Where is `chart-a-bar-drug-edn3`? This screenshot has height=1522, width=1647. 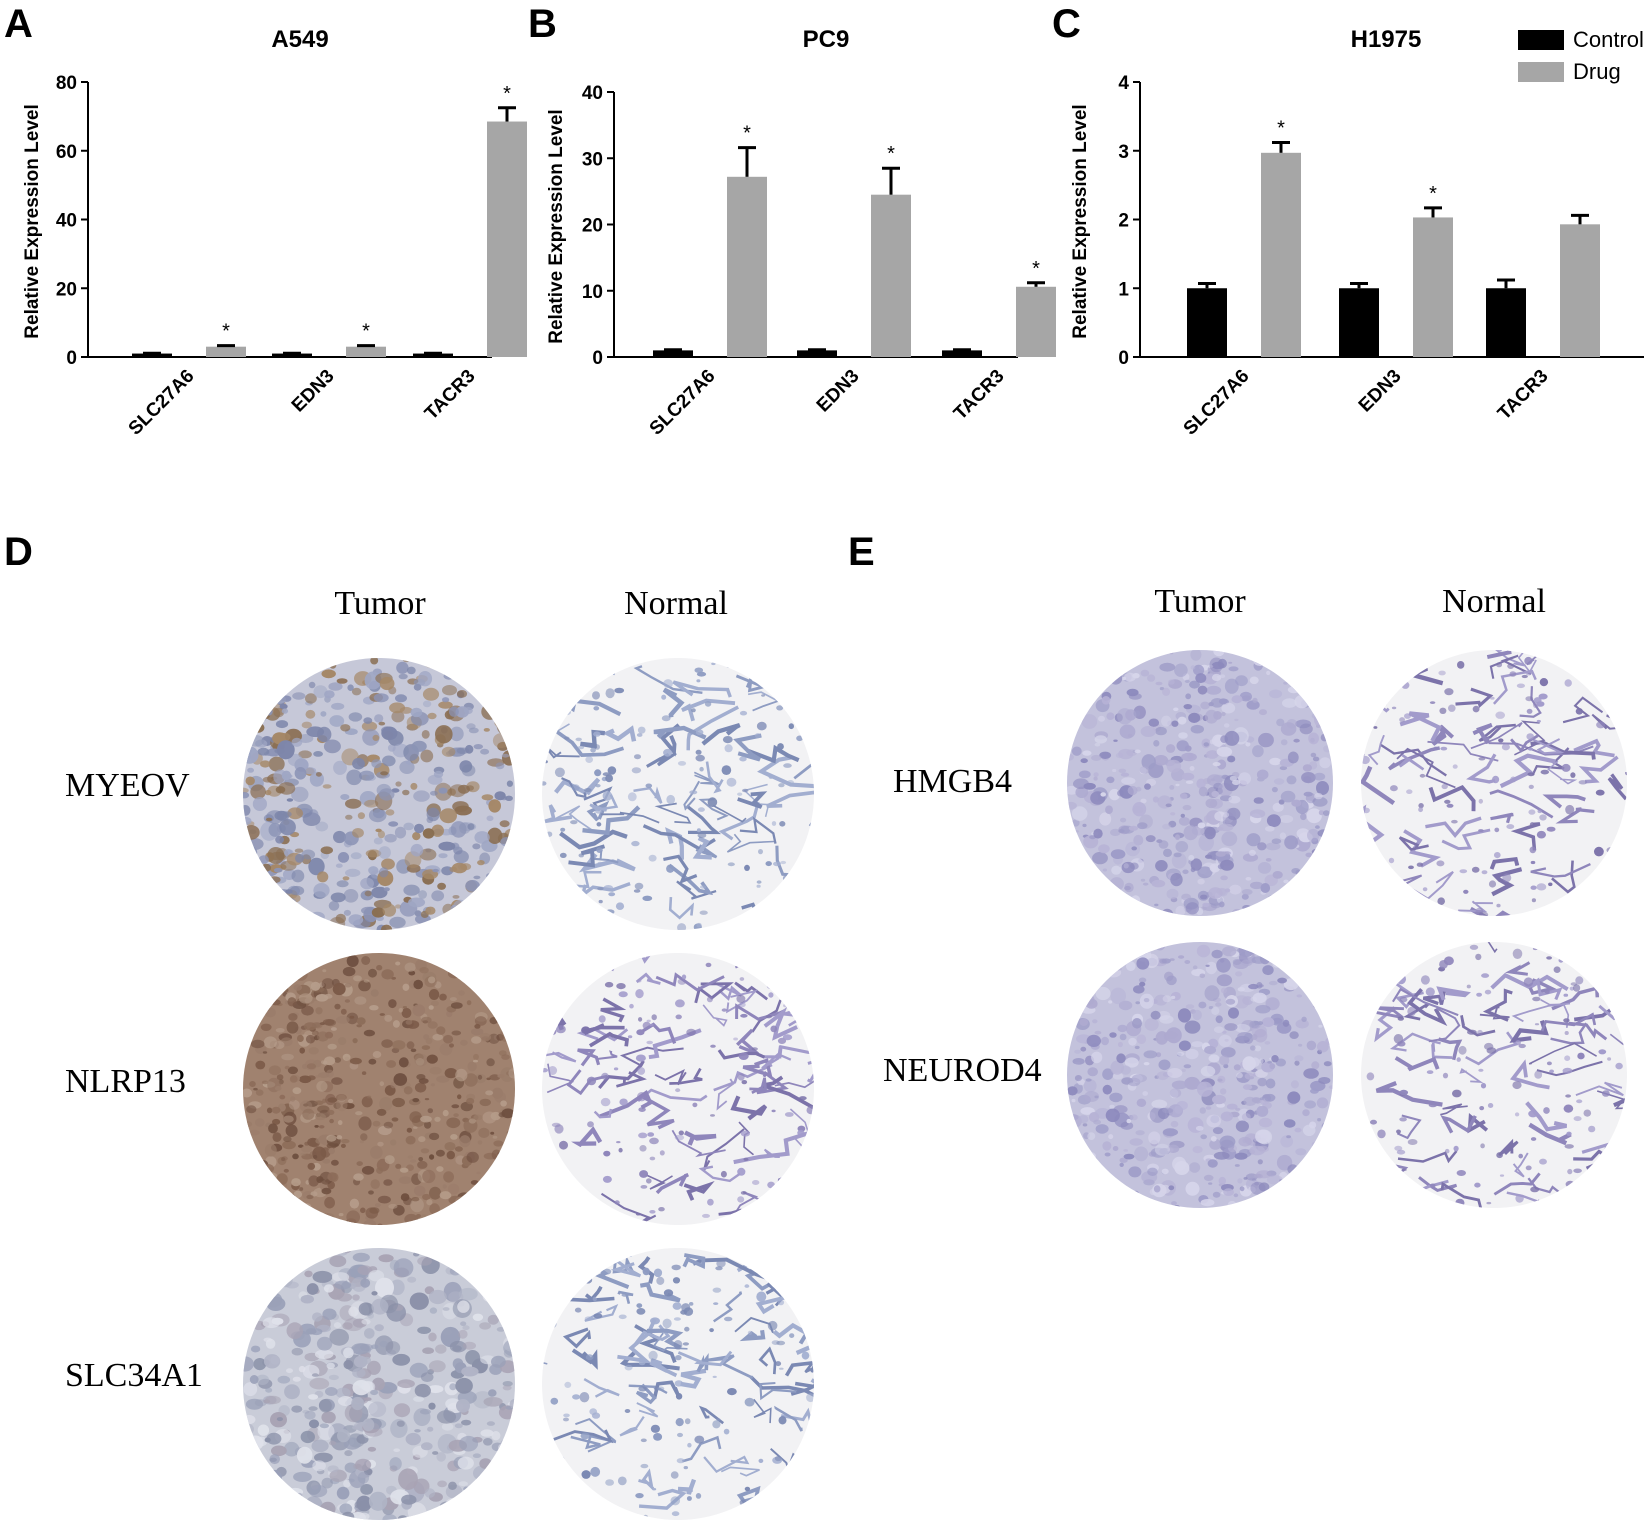
chart-a-bar-drug-edn3 is located at coordinates (366, 351).